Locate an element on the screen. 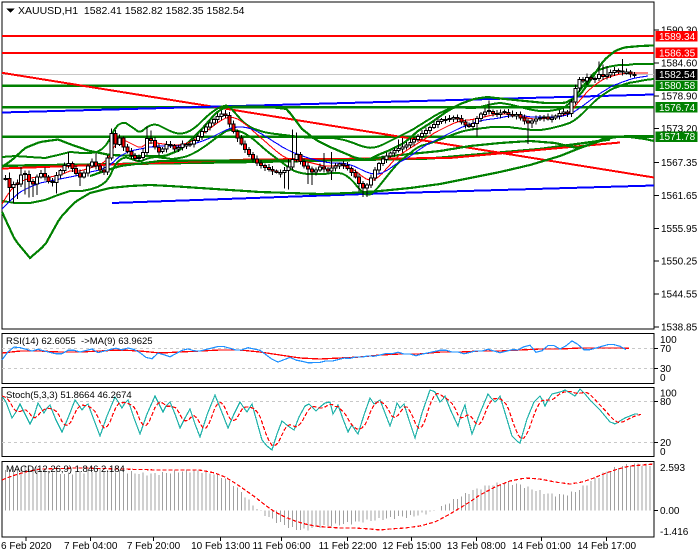 The height and width of the screenshot is (560, 700). svg-text: 1550.25 is located at coordinates (679, 262).